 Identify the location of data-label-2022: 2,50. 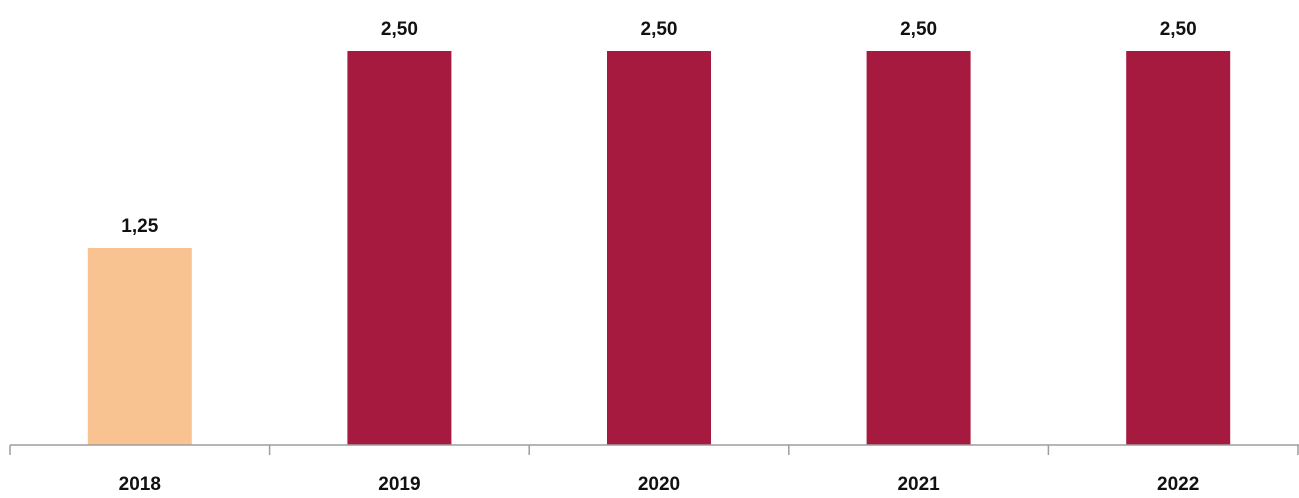
(1178, 29).